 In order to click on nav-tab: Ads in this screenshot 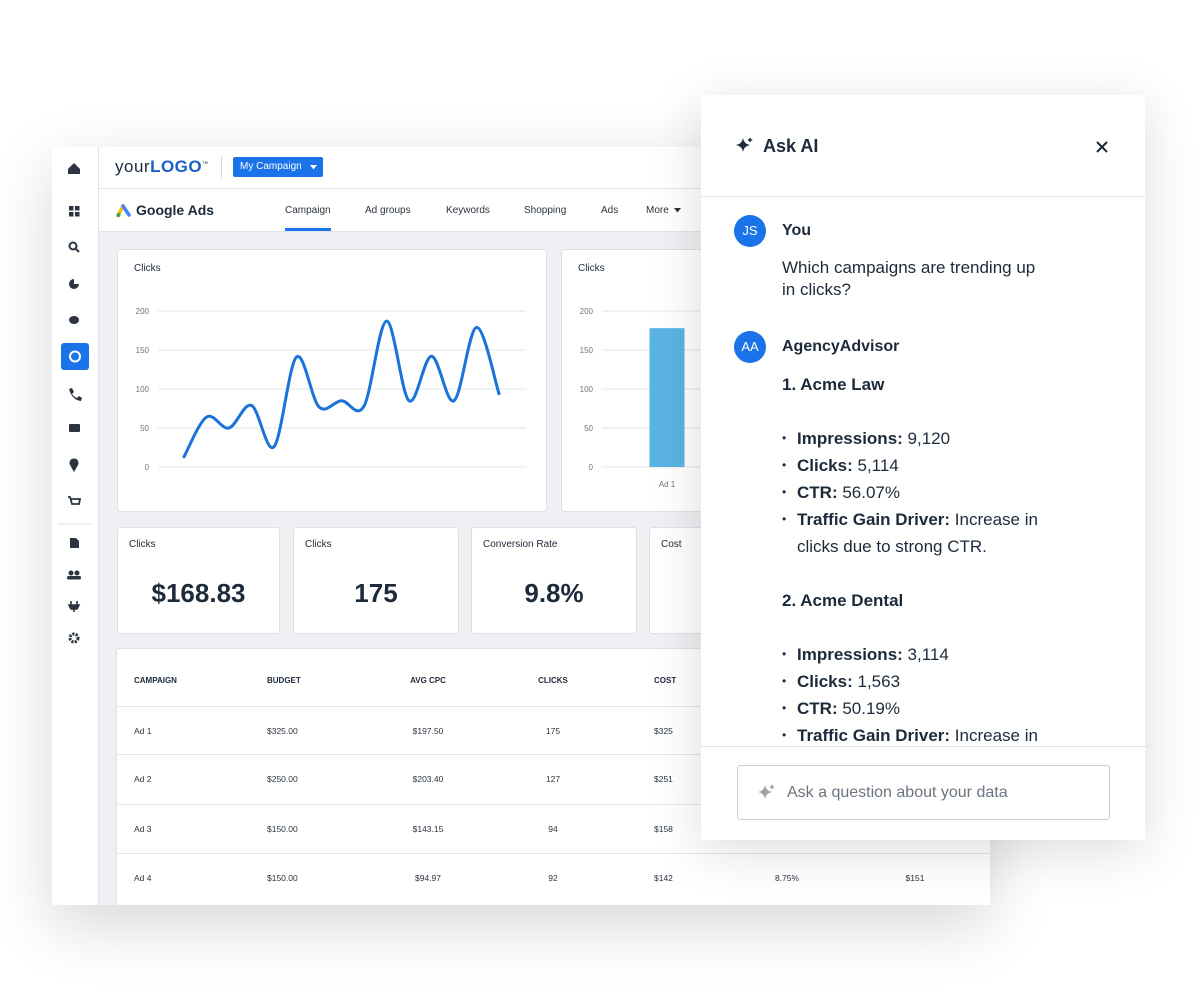, I will do `click(610, 210)`.